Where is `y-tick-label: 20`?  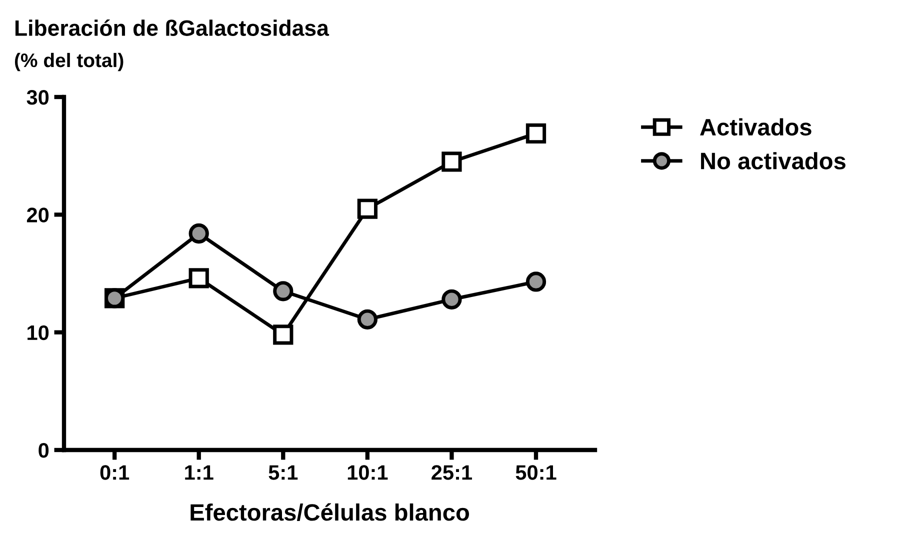
y-tick-label: 20 is located at coordinates (37, 215).